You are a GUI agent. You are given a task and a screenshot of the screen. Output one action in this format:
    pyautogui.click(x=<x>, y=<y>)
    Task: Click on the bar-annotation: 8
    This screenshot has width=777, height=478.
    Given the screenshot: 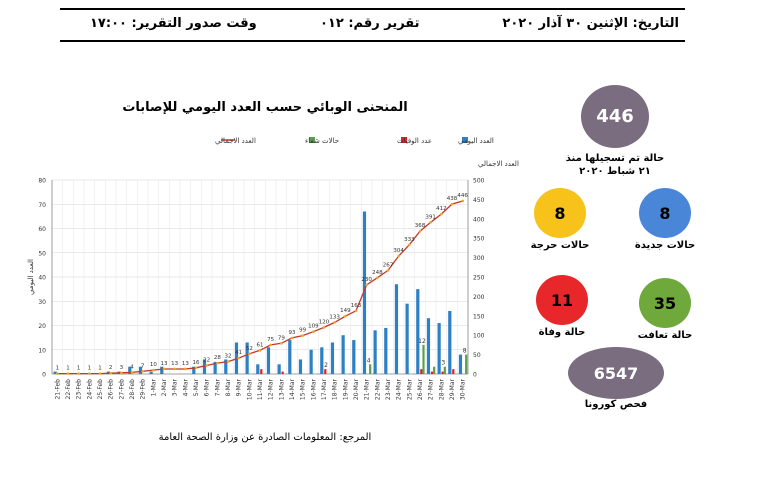 What is the action you would take?
    pyautogui.click(x=465, y=351)
    